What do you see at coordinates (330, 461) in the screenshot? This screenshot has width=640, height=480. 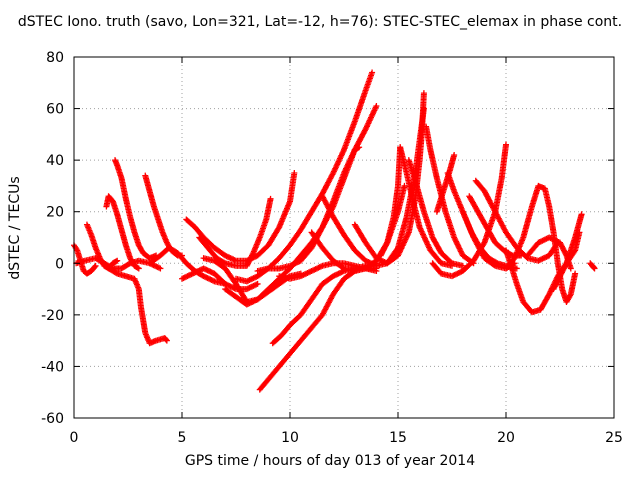 I see `x-axis-label: GPS time / hours of day 013 of year 2014` at bounding box center [330, 461].